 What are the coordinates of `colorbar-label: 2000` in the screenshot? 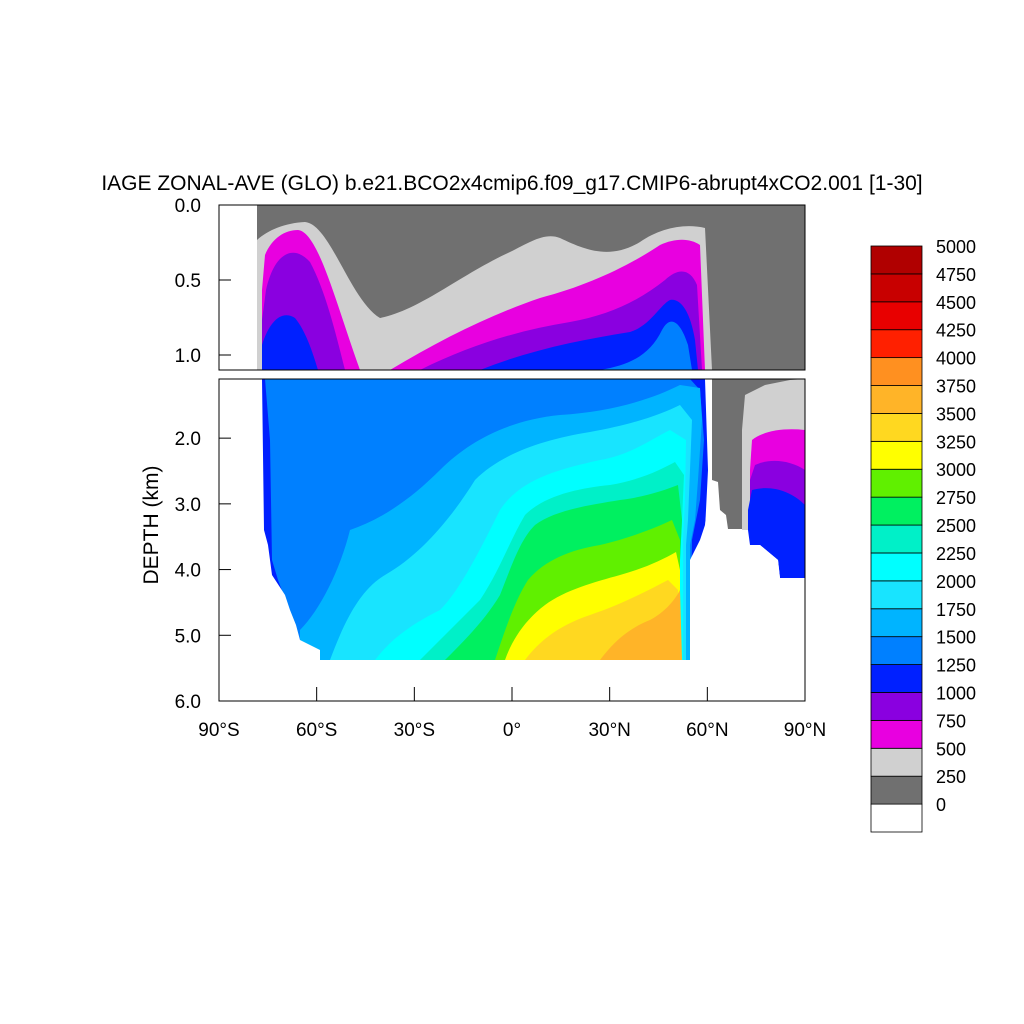 It's located at (956, 582).